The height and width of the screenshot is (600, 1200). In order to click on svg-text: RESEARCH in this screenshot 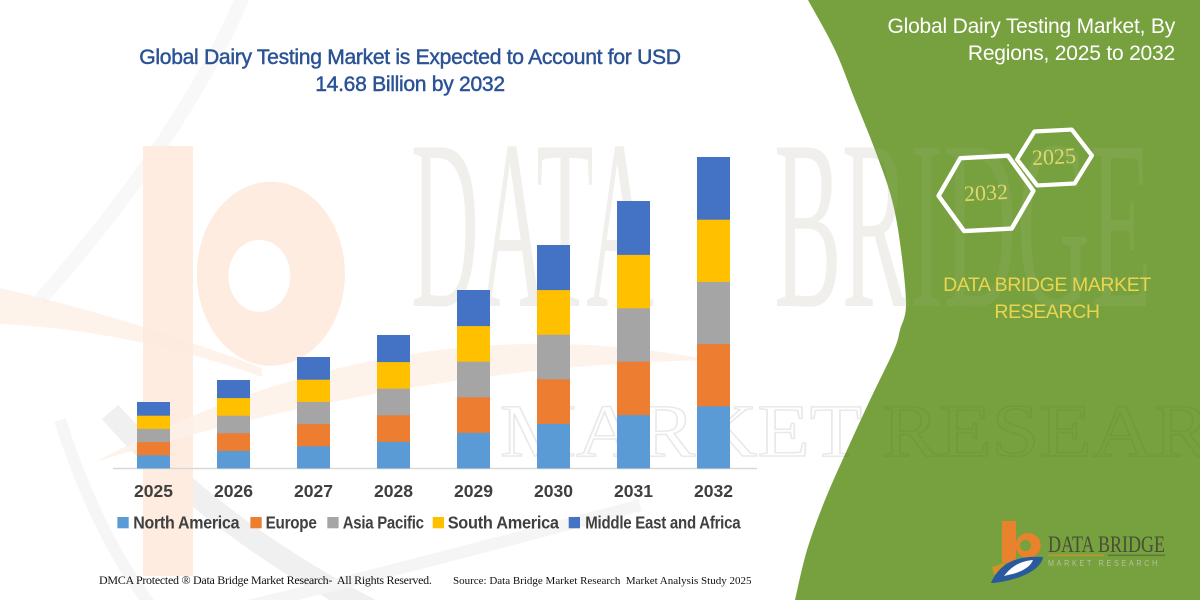, I will do `click(1046, 312)`.